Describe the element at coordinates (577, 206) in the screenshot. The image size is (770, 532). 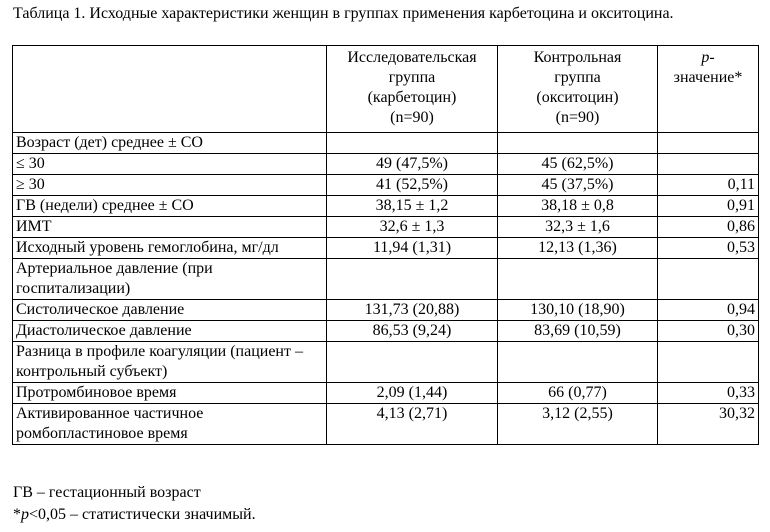
I see `control-value-cell: 38,18 ± 0,8` at that location.